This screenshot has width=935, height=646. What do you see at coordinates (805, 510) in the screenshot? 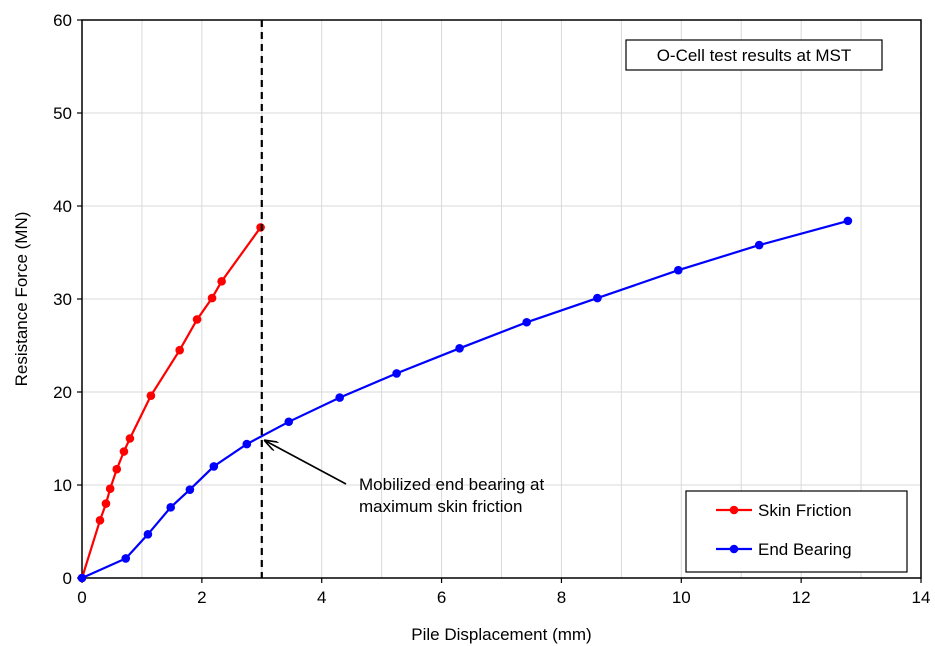
I see `legend-label: Skin Friction` at bounding box center [805, 510].